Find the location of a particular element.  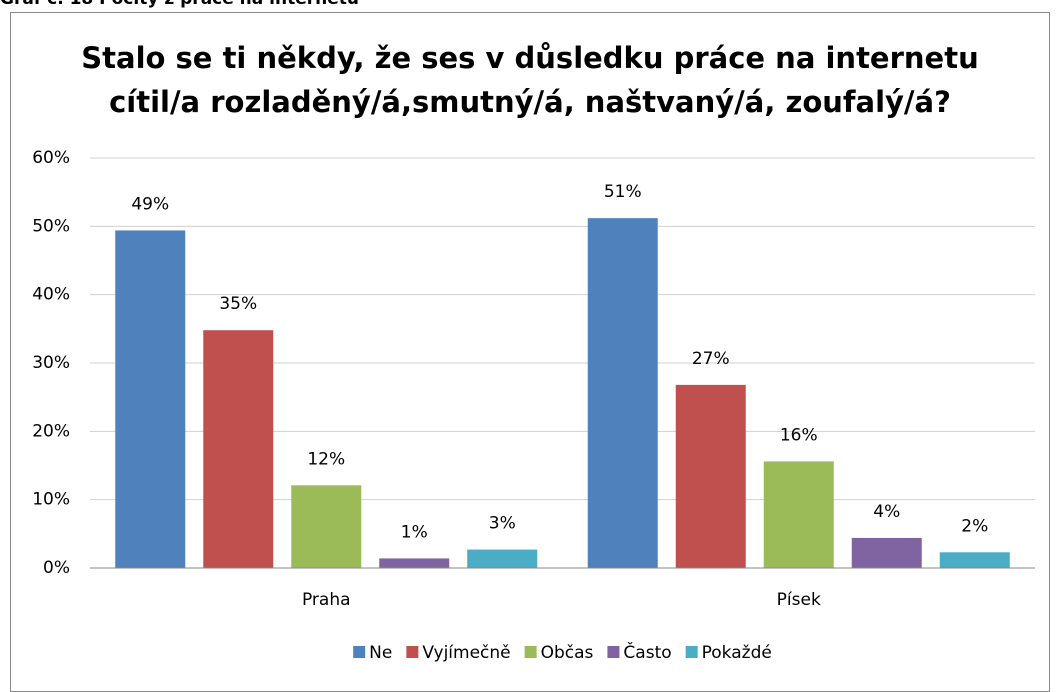

data-label: 27% is located at coordinates (711, 359).